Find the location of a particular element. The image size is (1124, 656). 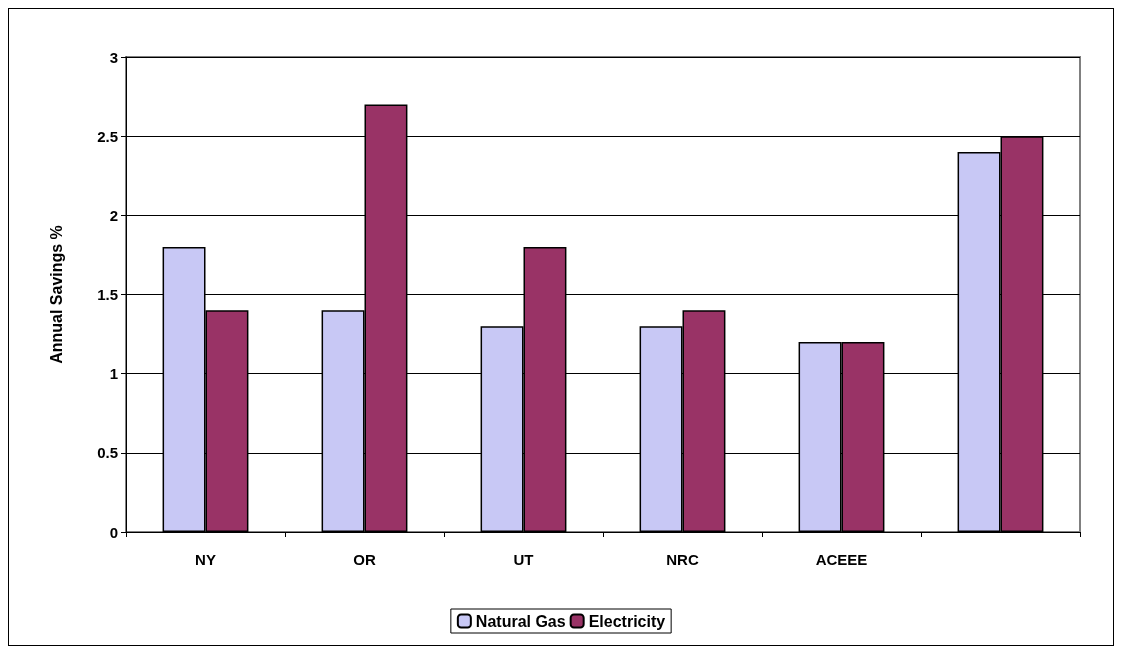

x-tick-label: ACEEE is located at coordinates (841, 559).